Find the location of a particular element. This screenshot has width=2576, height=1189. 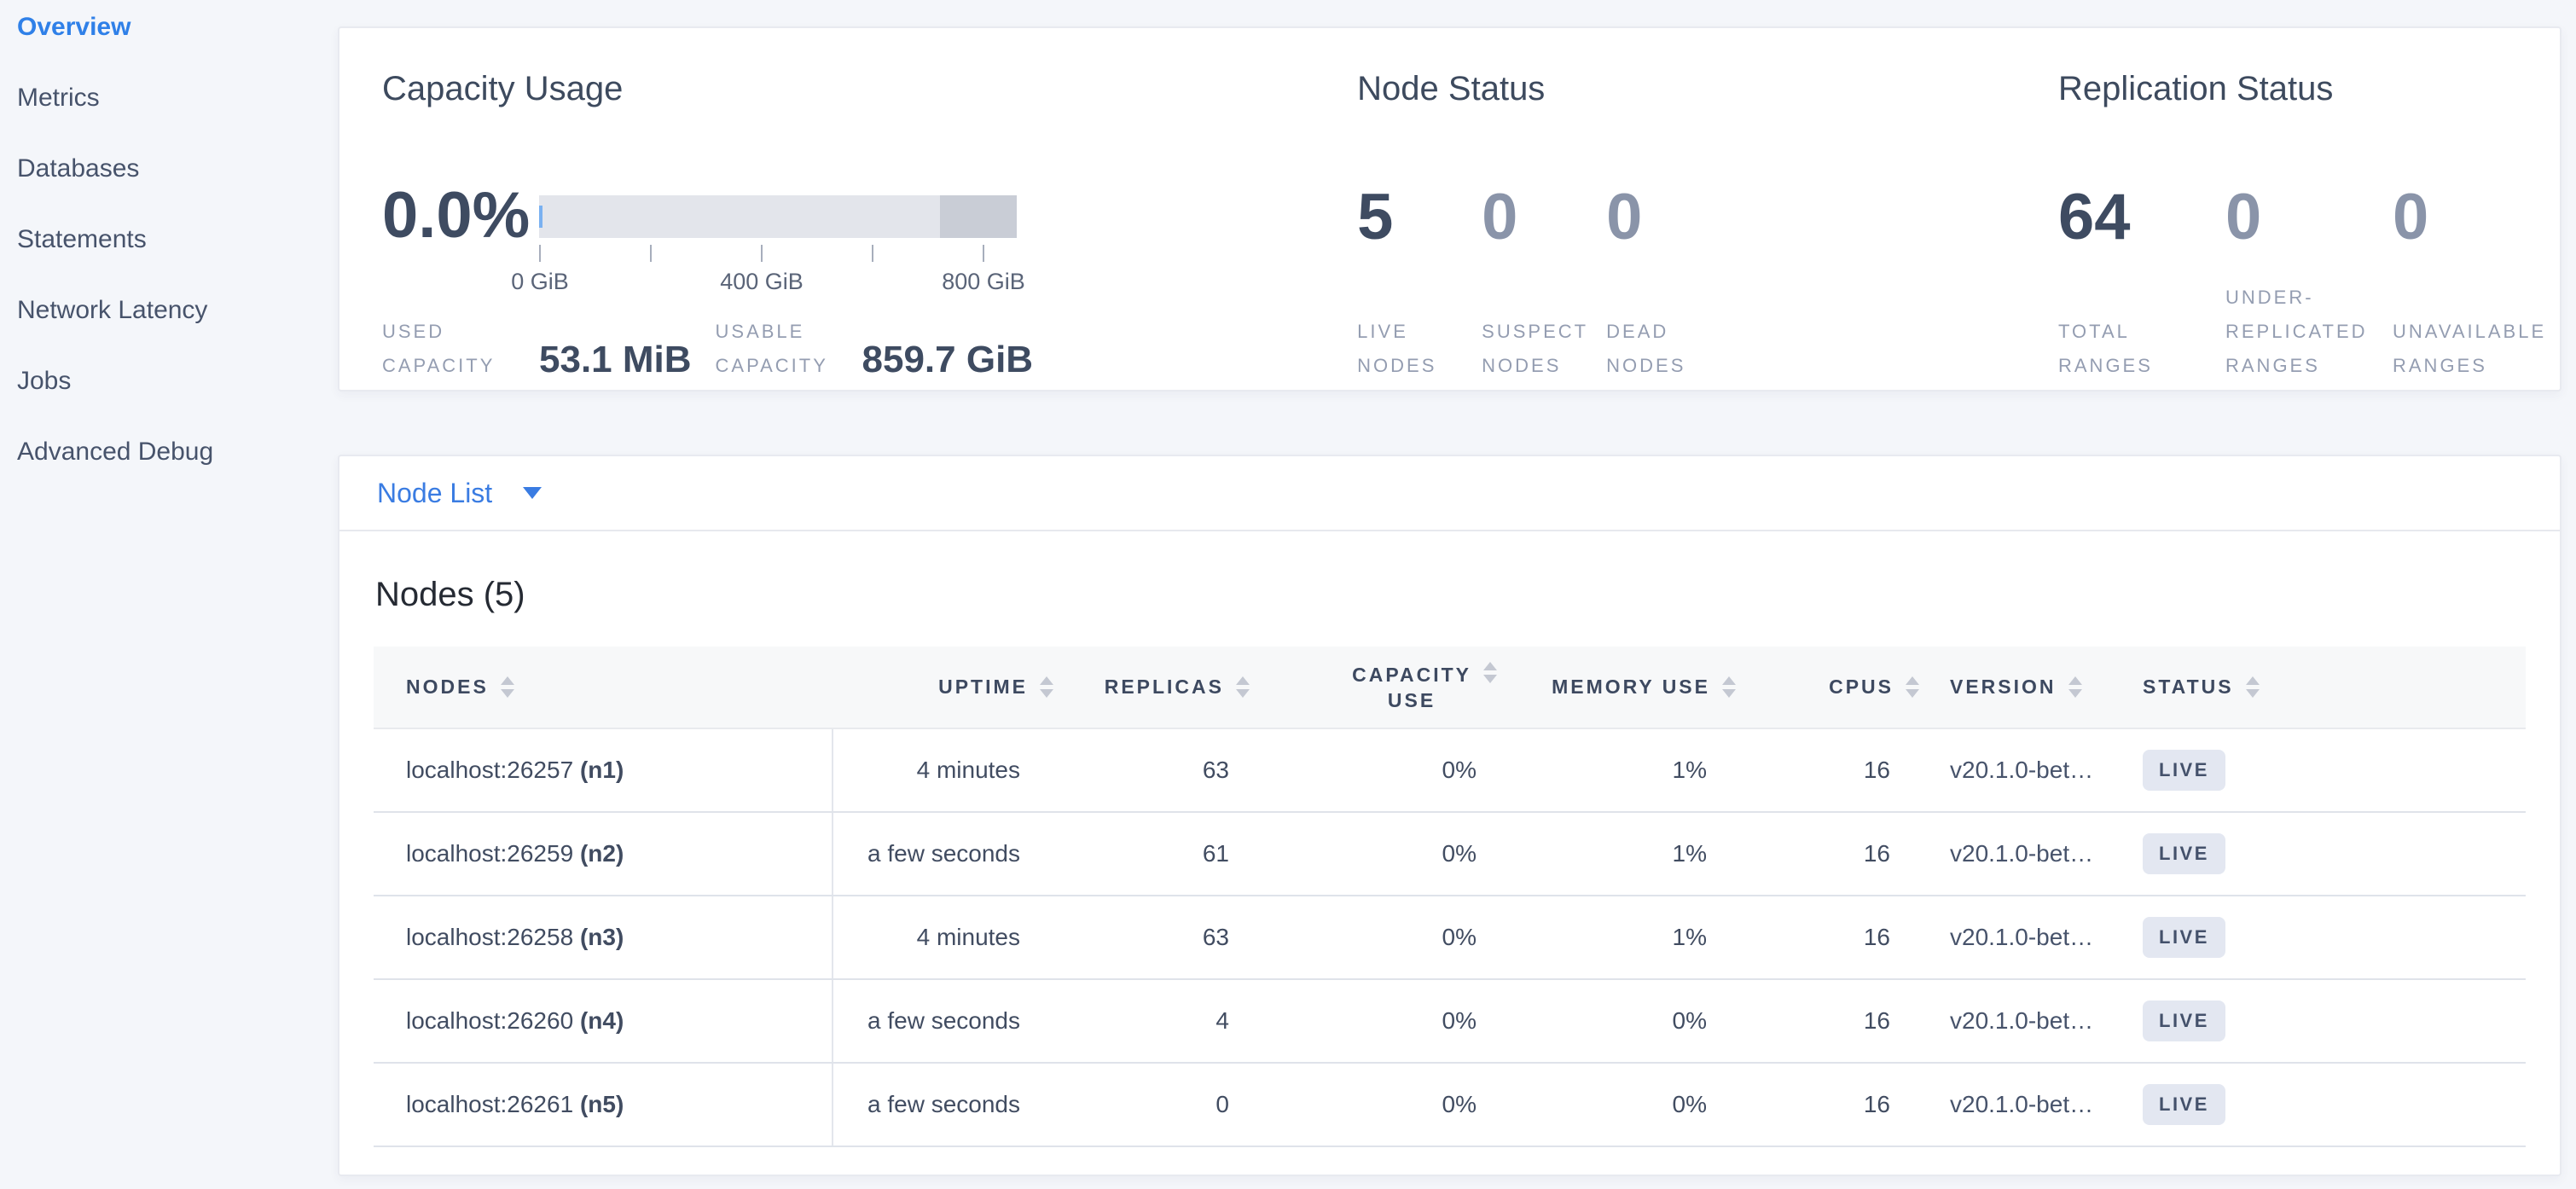

column-header-version: VERSION is located at coordinates (2018, 688).